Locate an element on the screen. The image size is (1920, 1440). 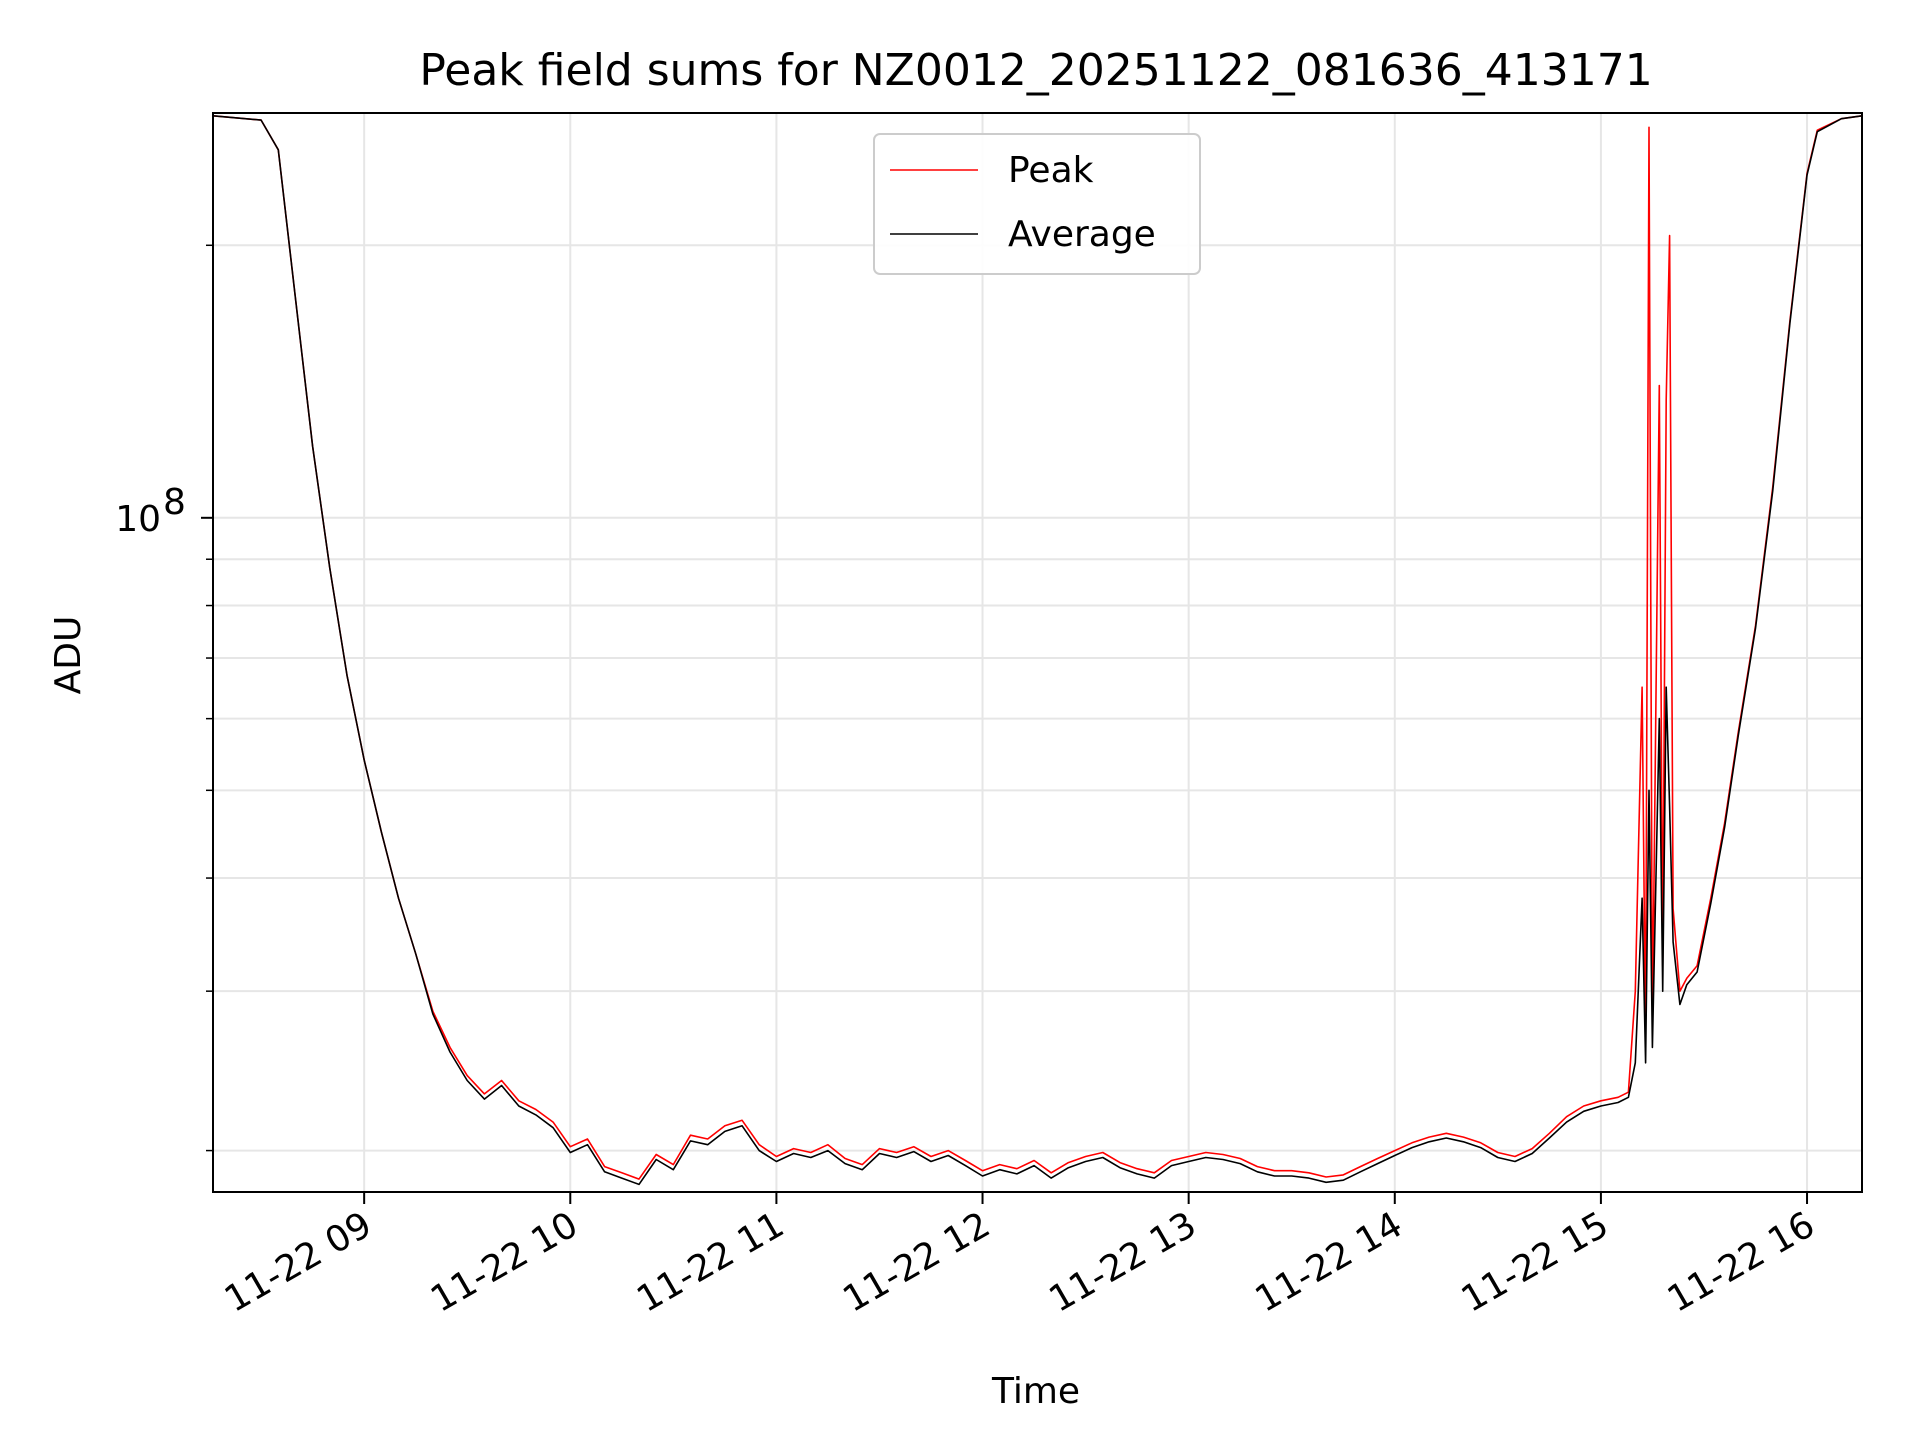
legend-label-average: Average is located at coordinates (1082, 234).